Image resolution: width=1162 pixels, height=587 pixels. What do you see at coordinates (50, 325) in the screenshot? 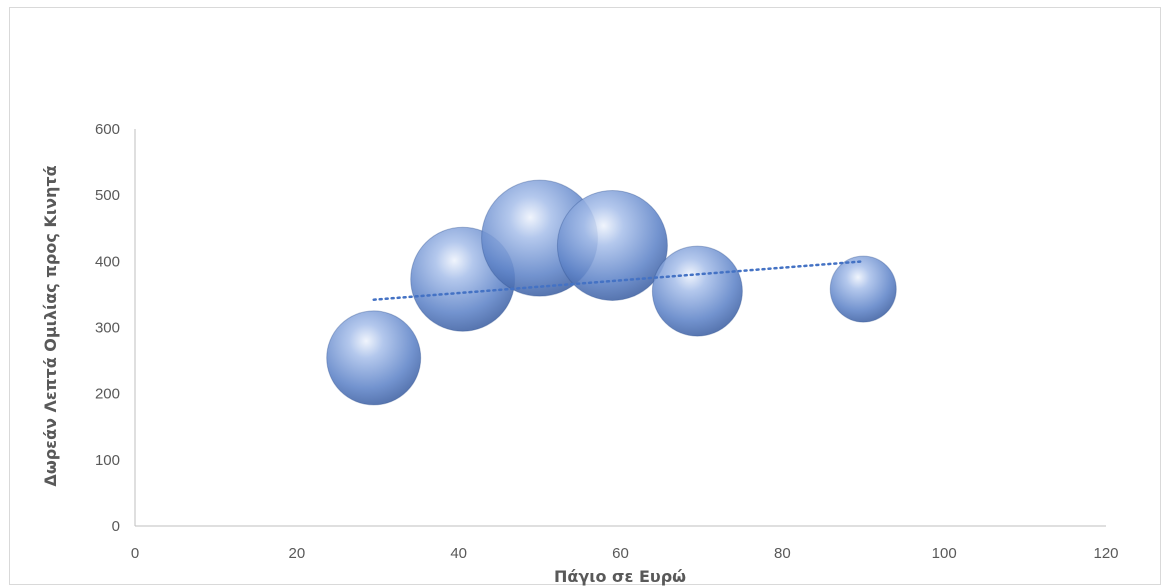
I see `y-axis-title: Δωρεάν Λεπτά Ομιλίας προς Κινητά` at bounding box center [50, 325].